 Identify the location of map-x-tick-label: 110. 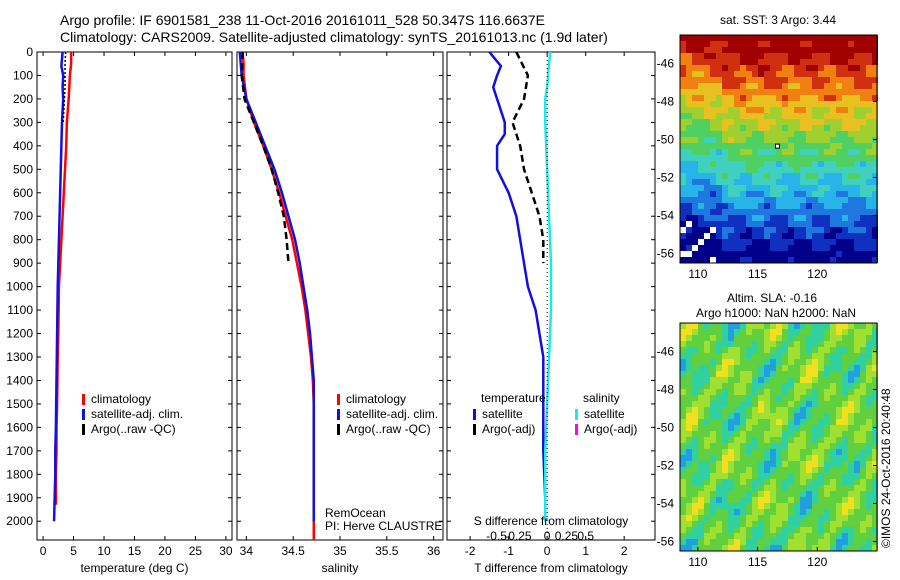
(697, 274).